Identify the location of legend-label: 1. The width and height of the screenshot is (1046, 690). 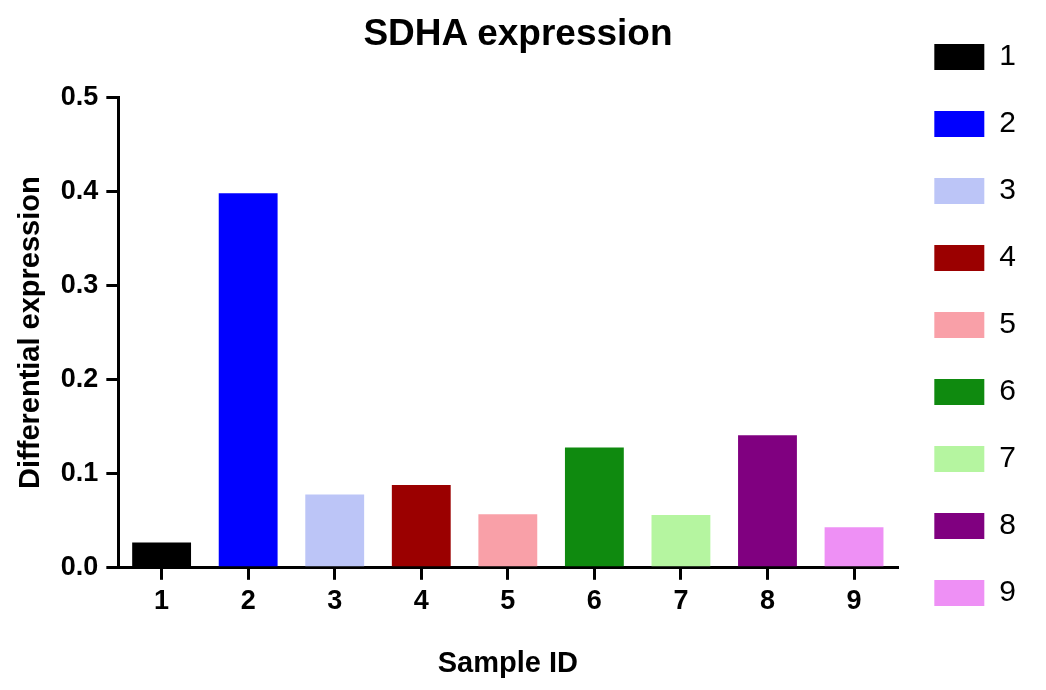
(1007, 55).